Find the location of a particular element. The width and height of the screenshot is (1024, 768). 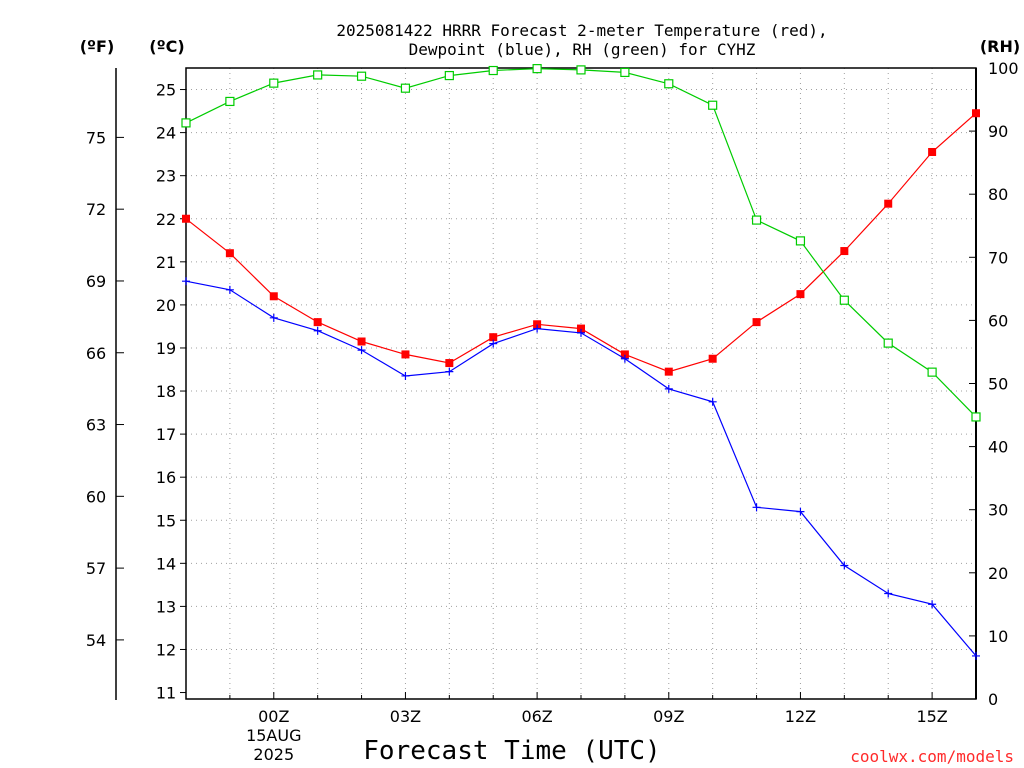

watermark: coolwx.com/models is located at coordinates (932, 756).